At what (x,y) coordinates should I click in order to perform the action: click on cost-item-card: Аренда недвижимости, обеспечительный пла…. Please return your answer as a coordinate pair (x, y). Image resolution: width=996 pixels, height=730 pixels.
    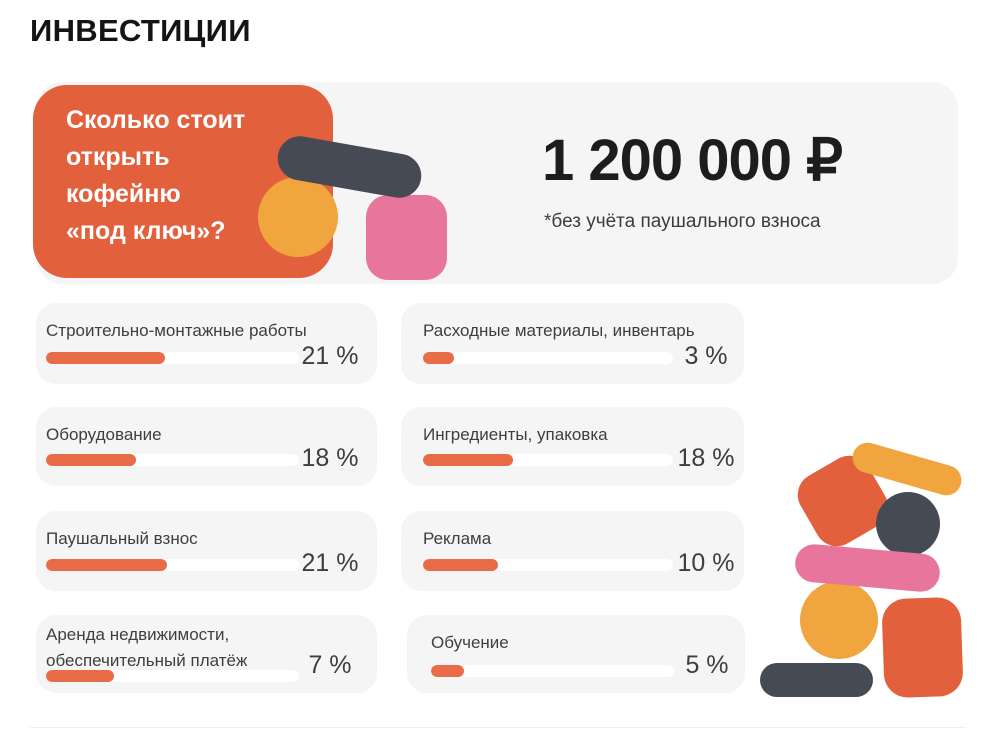
    Looking at the image, I should click on (206, 654).